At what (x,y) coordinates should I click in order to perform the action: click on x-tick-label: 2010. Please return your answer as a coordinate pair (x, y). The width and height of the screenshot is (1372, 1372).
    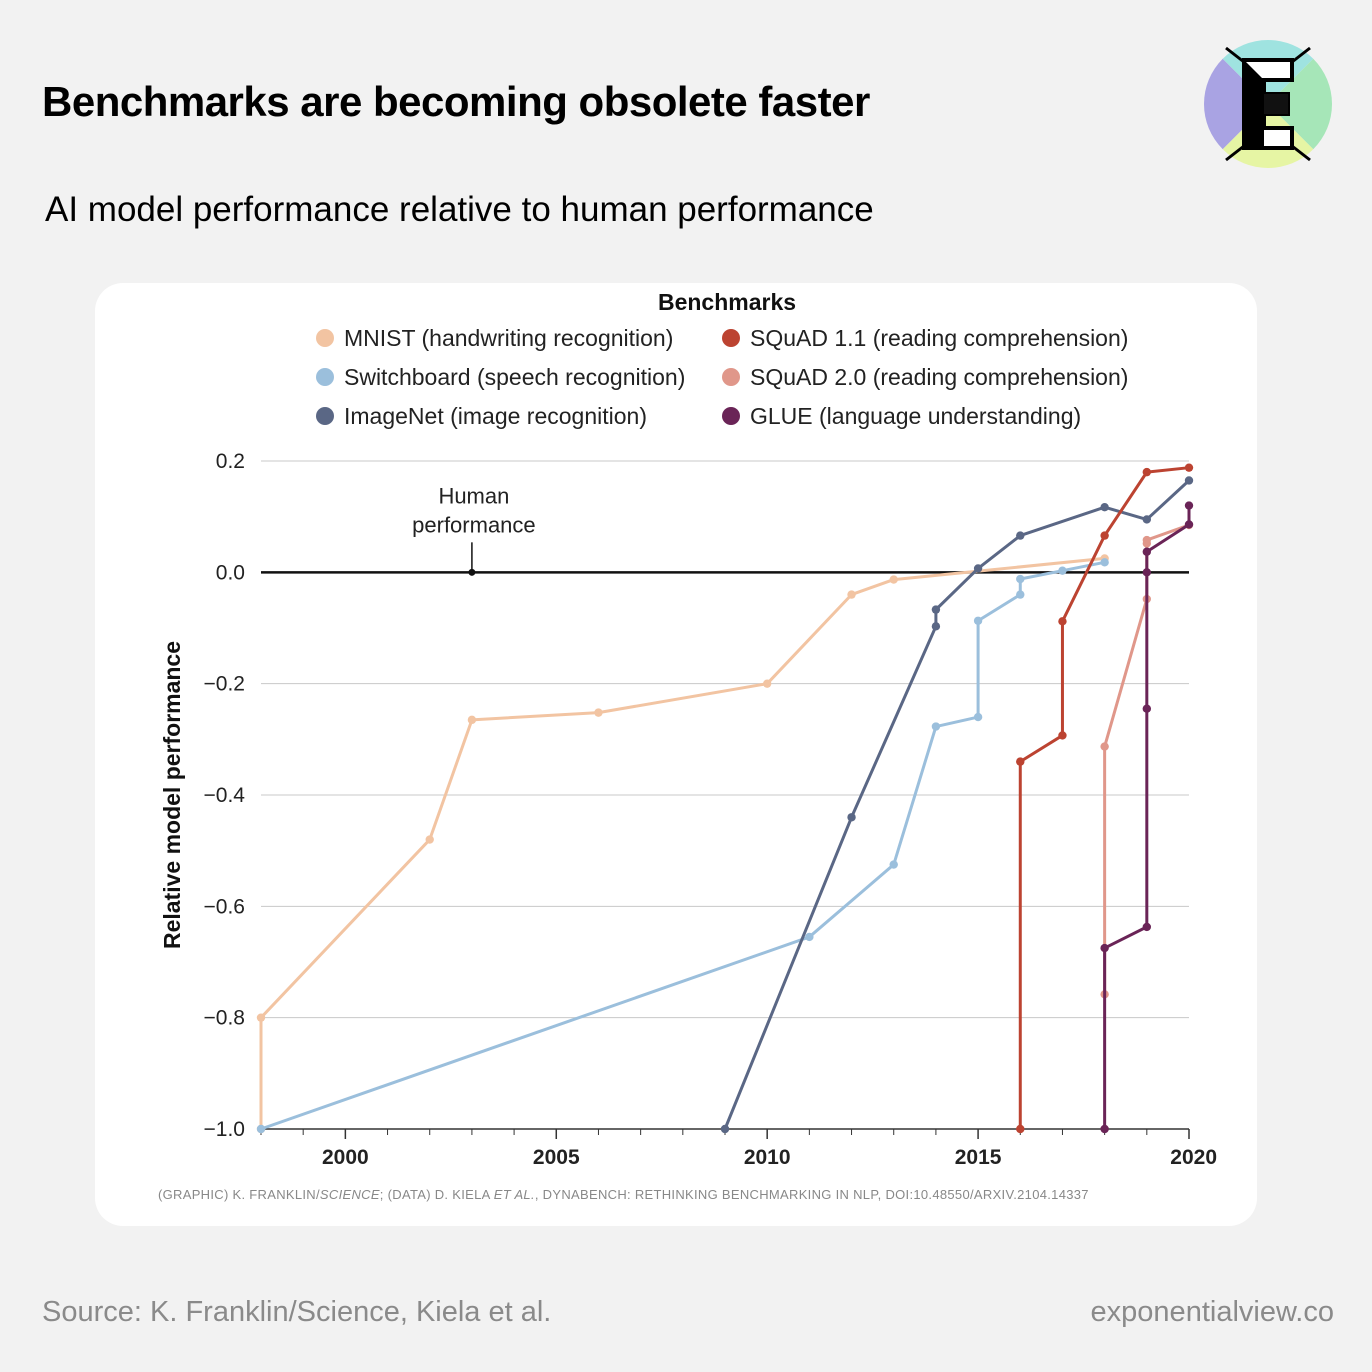
    Looking at the image, I should click on (767, 1157).